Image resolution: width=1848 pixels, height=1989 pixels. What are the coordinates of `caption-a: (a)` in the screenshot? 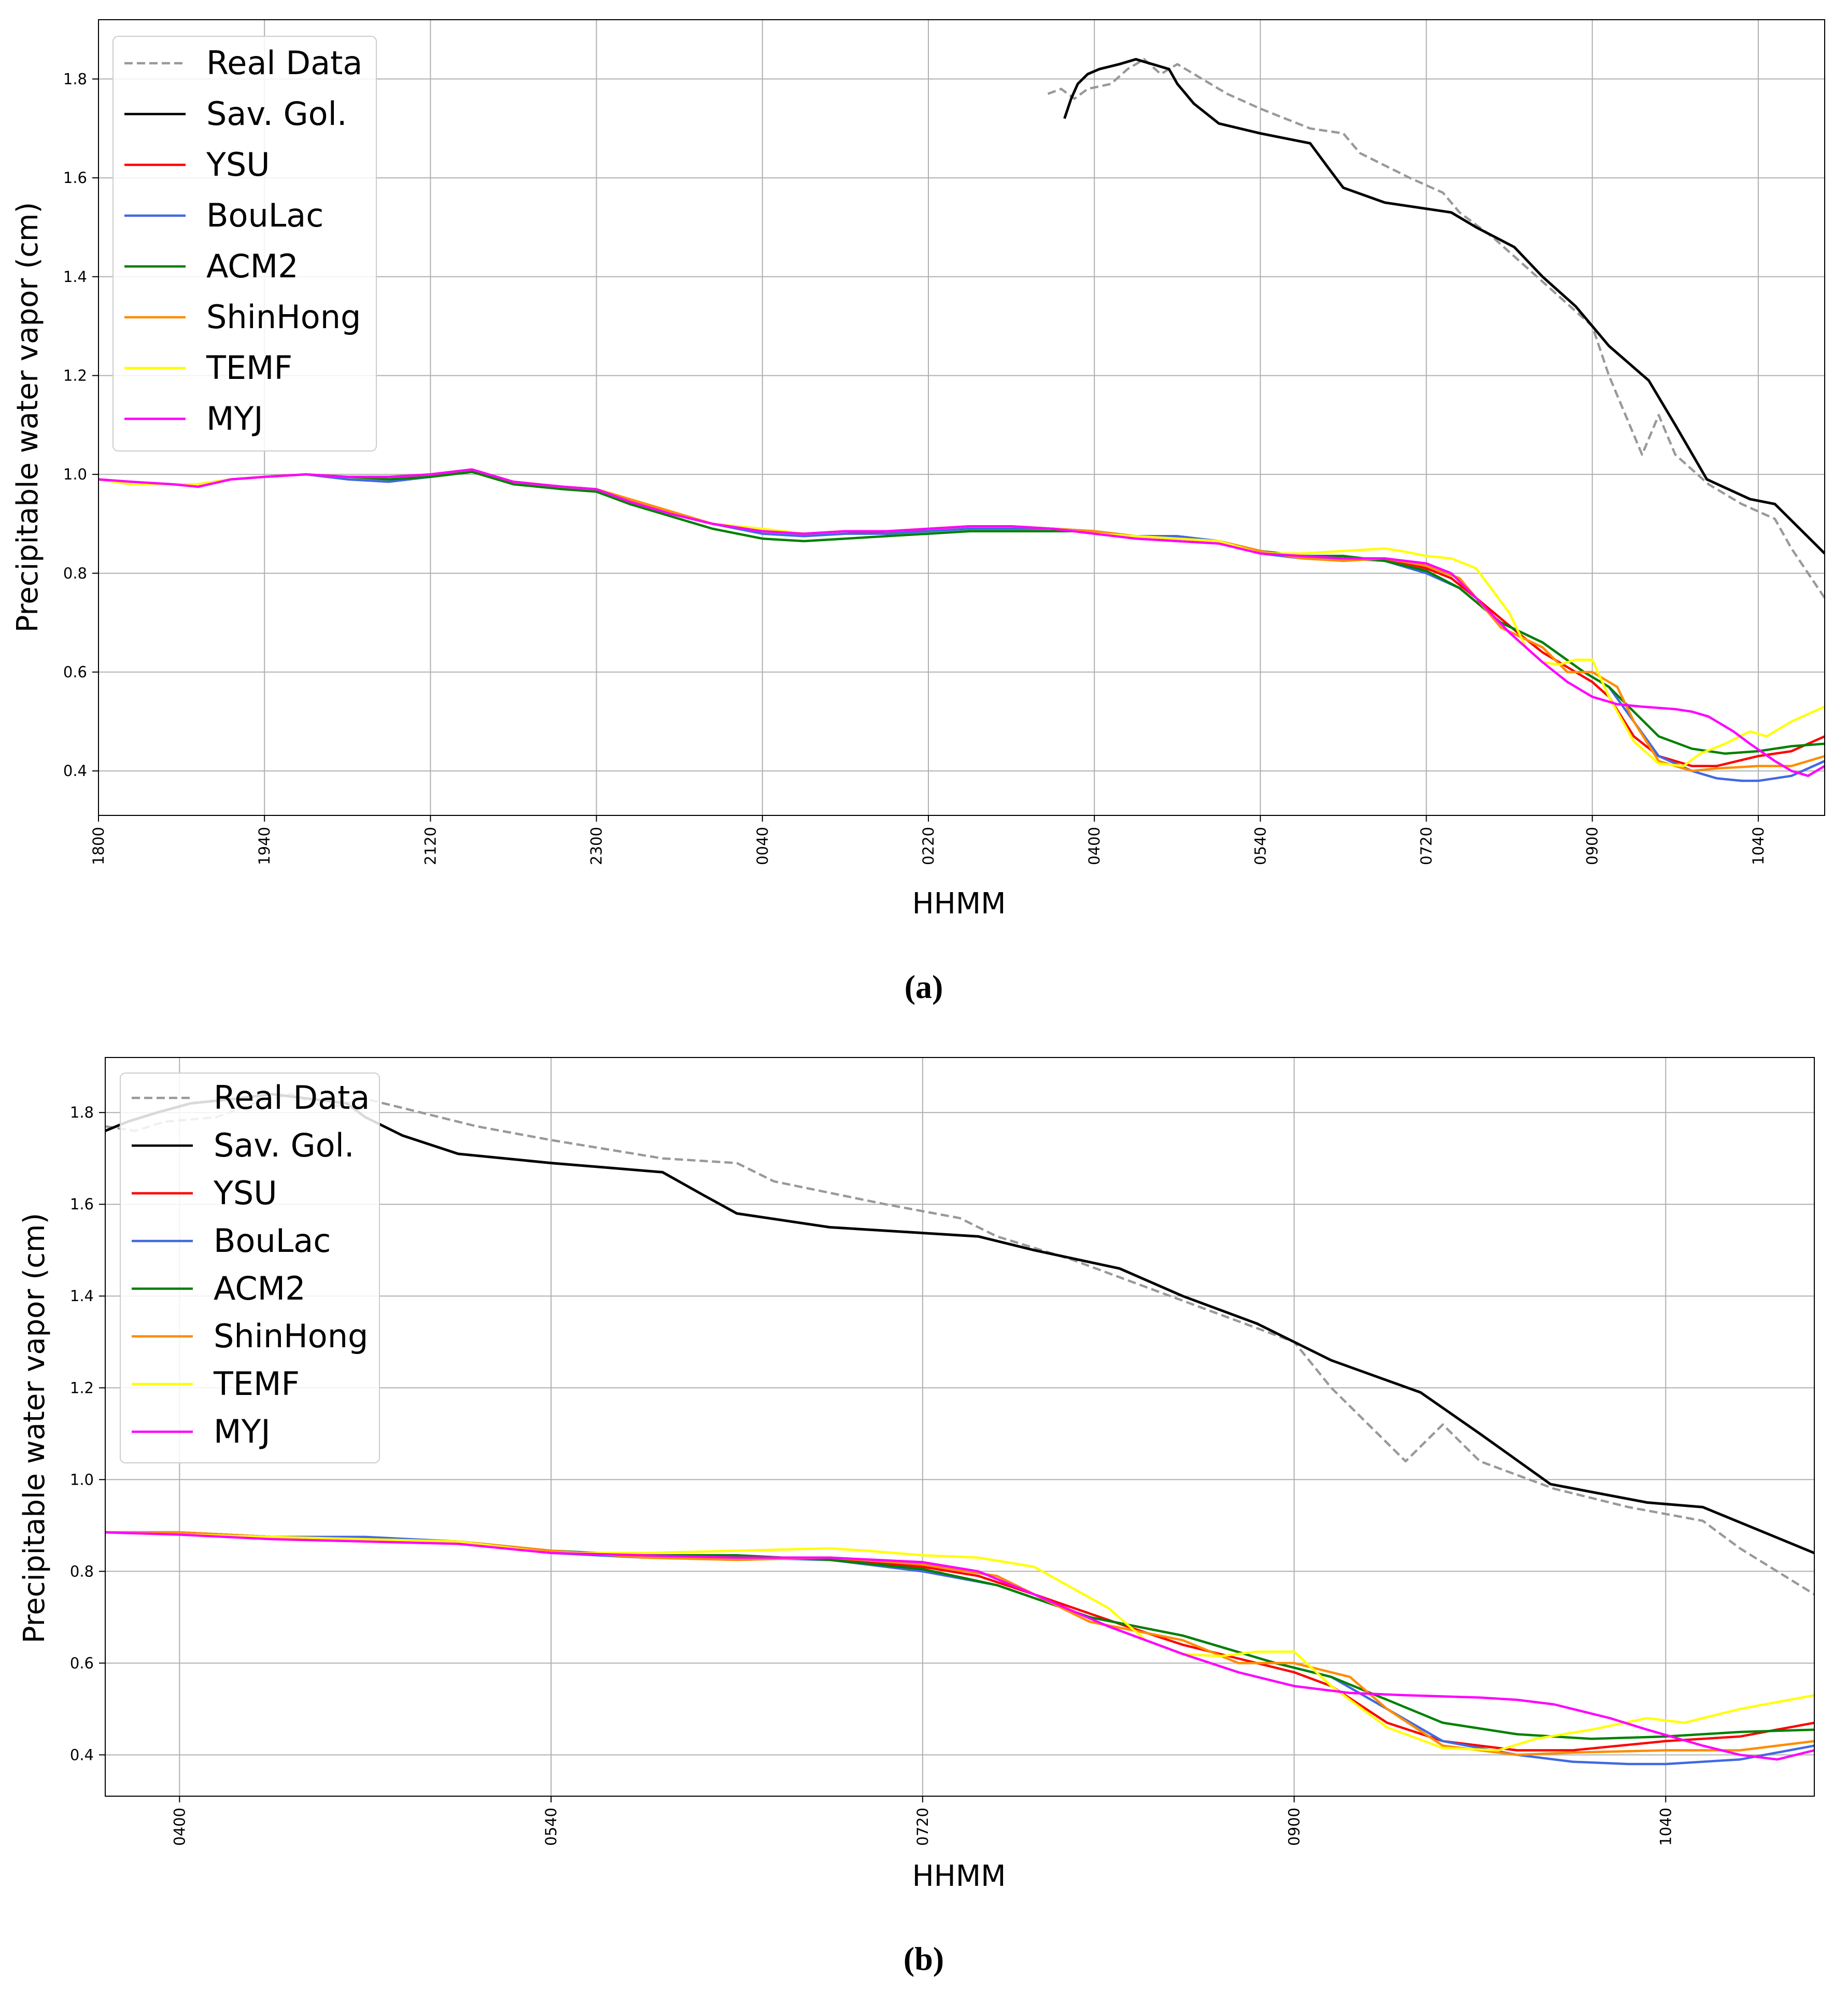 It's located at (924, 986).